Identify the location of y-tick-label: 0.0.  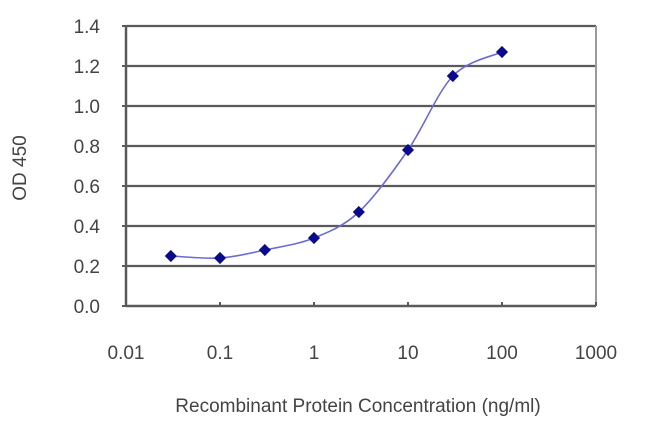
(87, 307).